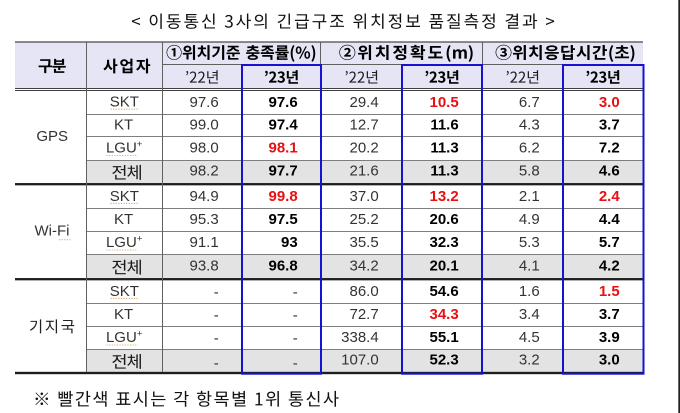  What do you see at coordinates (363, 125) in the screenshot?
I see `svg-text: 12.7` at bounding box center [363, 125].